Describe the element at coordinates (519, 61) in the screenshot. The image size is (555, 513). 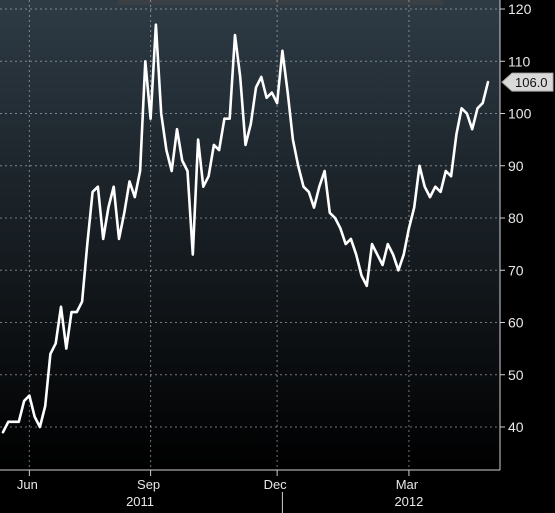
I see `y-tick-label: 110` at that location.